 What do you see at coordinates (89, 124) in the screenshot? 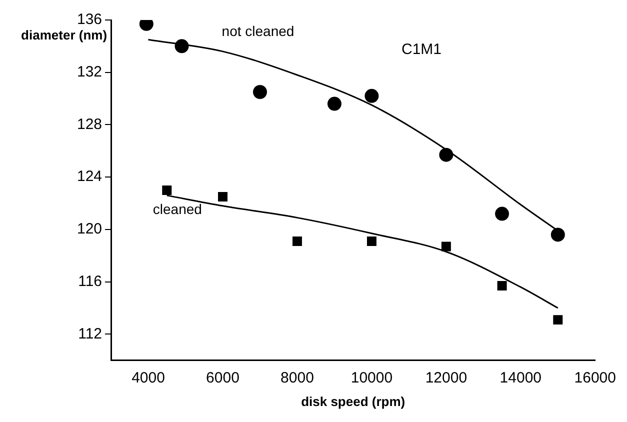
I see `y-tick-label: 128` at bounding box center [89, 124].